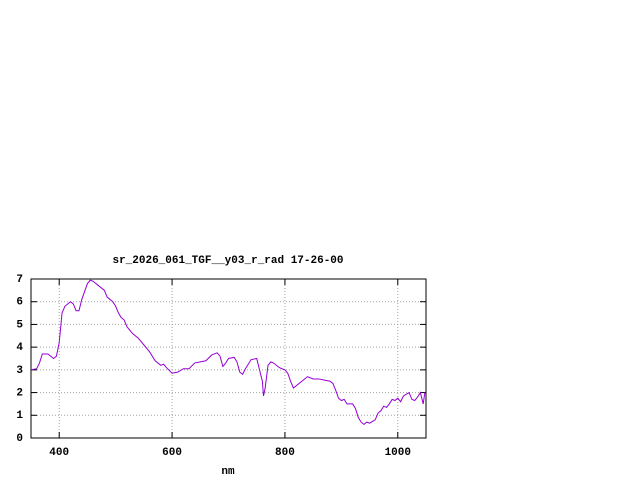 The width and height of the screenshot is (640, 480). I want to click on chart-title: sr_2026_061_TGF__y03_r_rad 17-26-00, so click(227, 261).